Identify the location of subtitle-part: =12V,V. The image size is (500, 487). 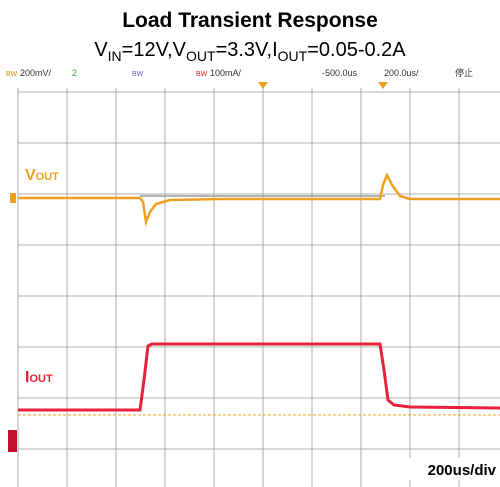
(154, 50).